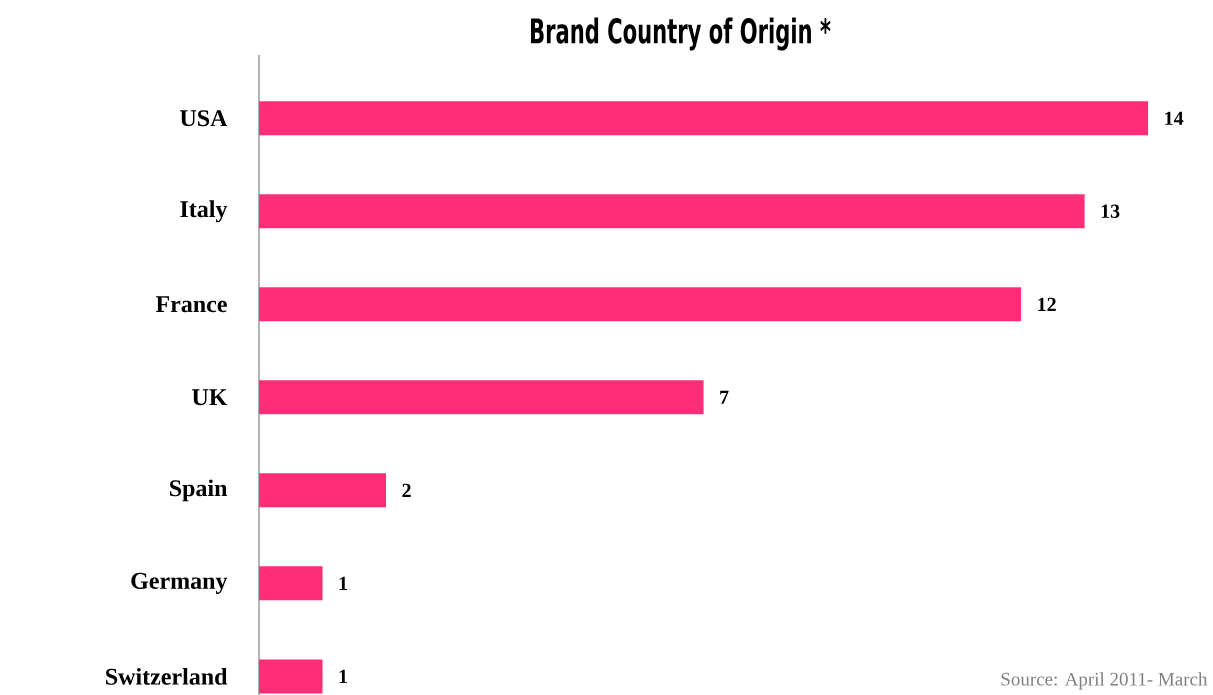 The height and width of the screenshot is (695, 1213). What do you see at coordinates (167, 676) in the screenshot?
I see `y-tick-label: Switzerland` at bounding box center [167, 676].